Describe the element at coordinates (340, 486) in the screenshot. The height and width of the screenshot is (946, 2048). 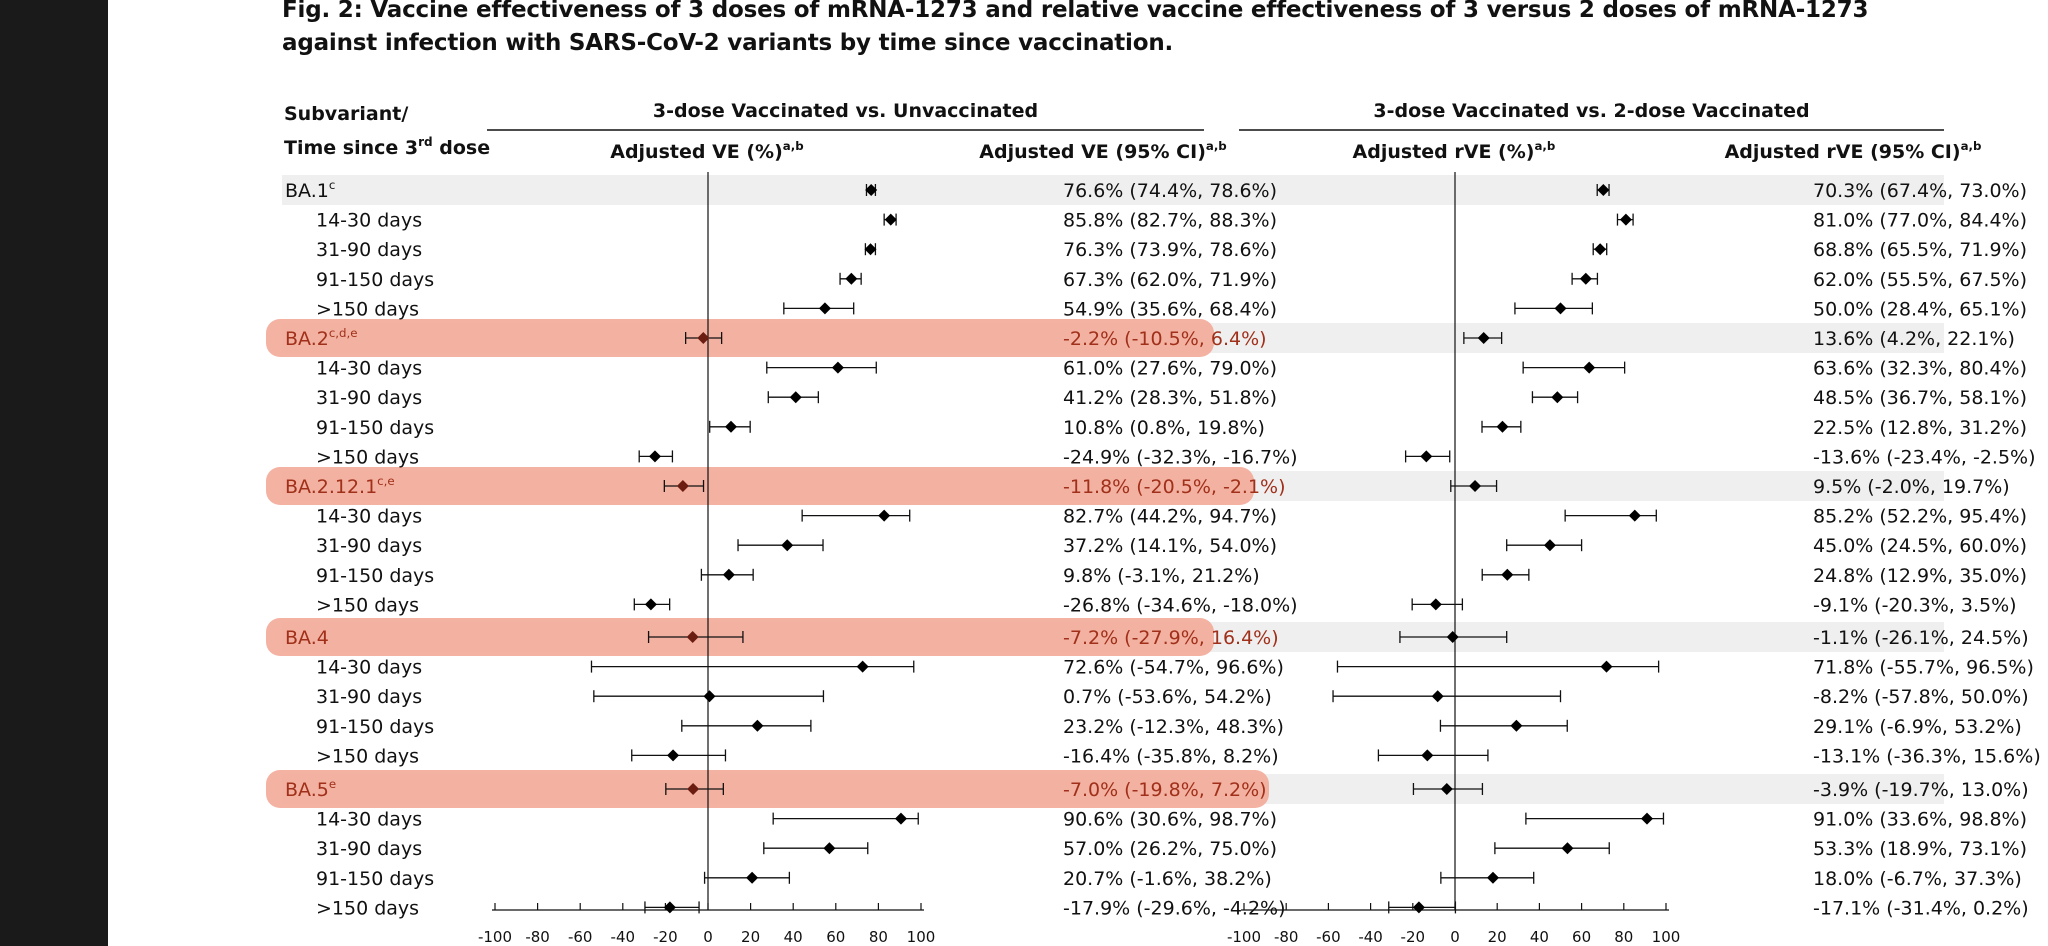
I see `row-label-group: BA.2.12.1c,e` at that location.